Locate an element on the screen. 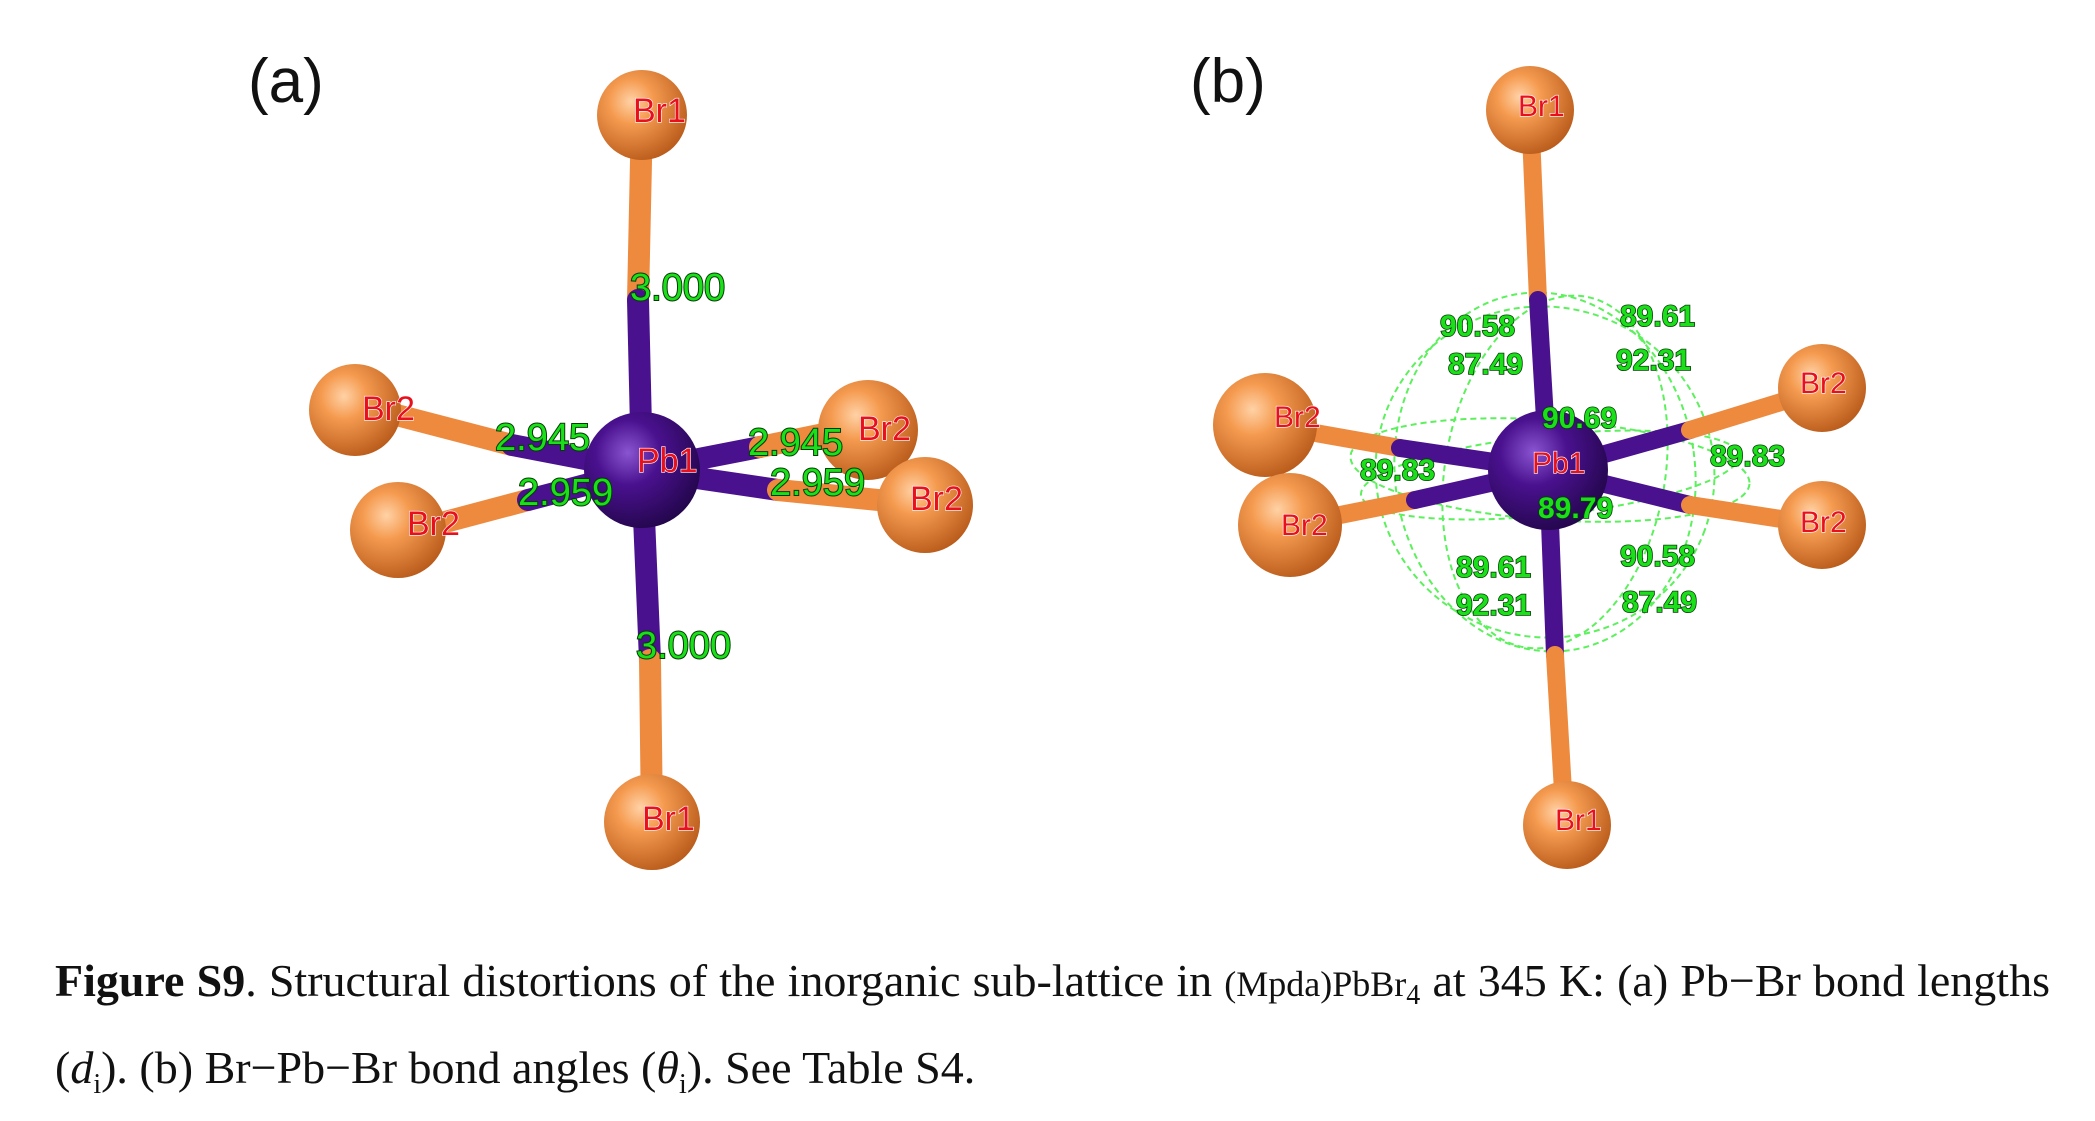 The image size is (2095, 1121). caption-var-d: d is located at coordinates (82, 1068).